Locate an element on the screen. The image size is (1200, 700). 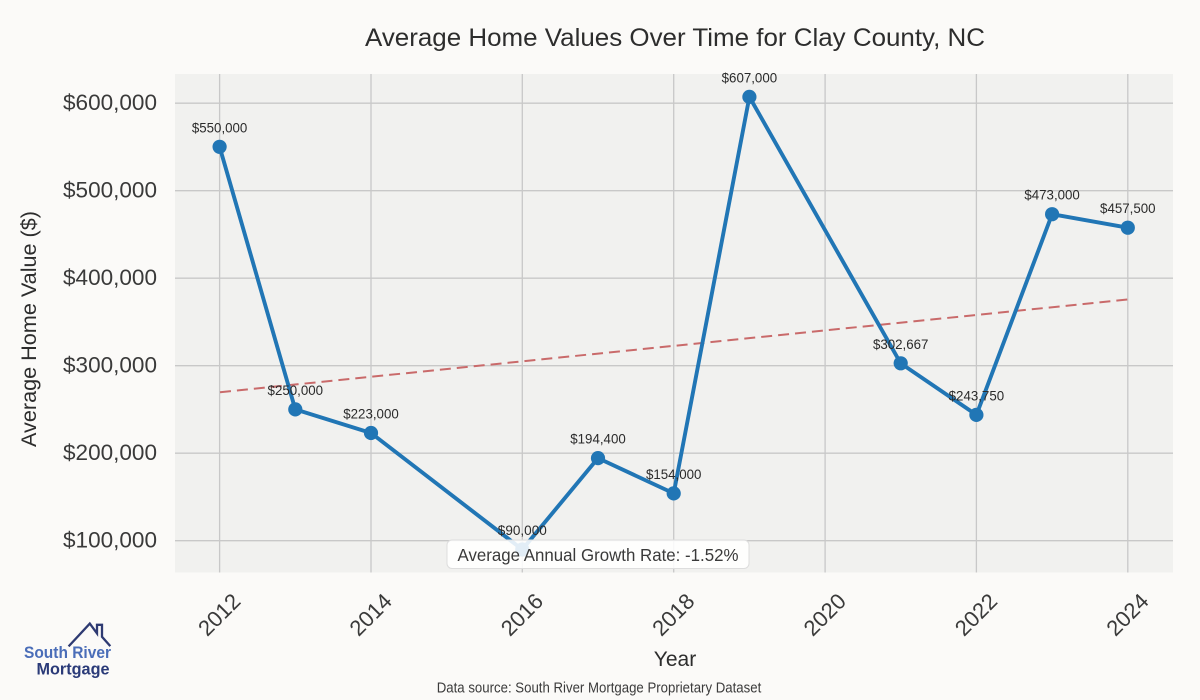
svg-text: $194,400 is located at coordinates (598, 439).